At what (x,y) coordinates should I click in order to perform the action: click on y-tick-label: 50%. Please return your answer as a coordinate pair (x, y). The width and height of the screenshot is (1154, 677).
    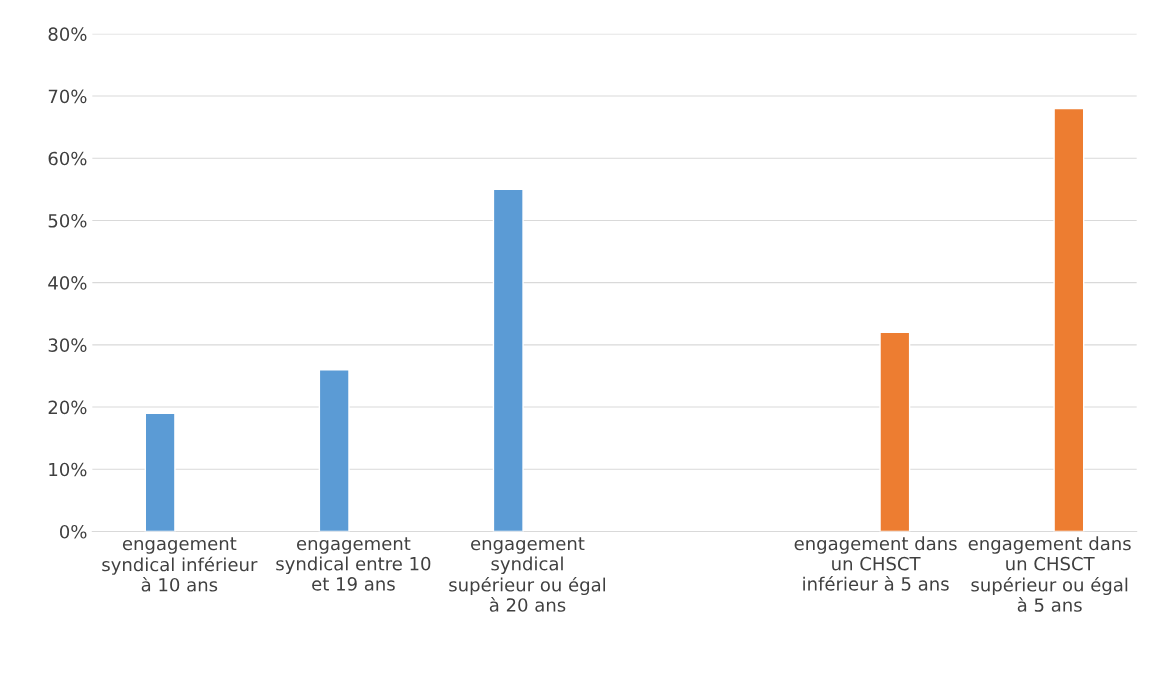
    Looking at the image, I should click on (67, 220).